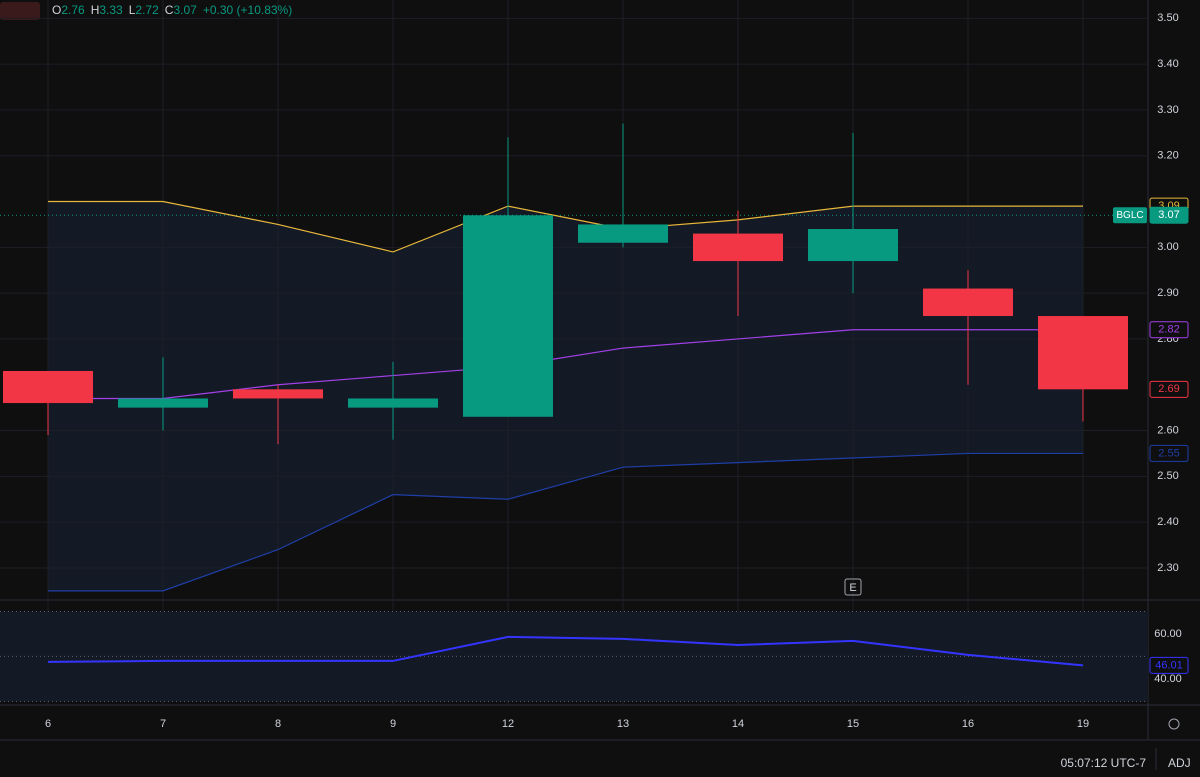  Describe the element at coordinates (1104, 763) in the screenshot. I see `clock: 05:07:12 UTC-7` at that location.